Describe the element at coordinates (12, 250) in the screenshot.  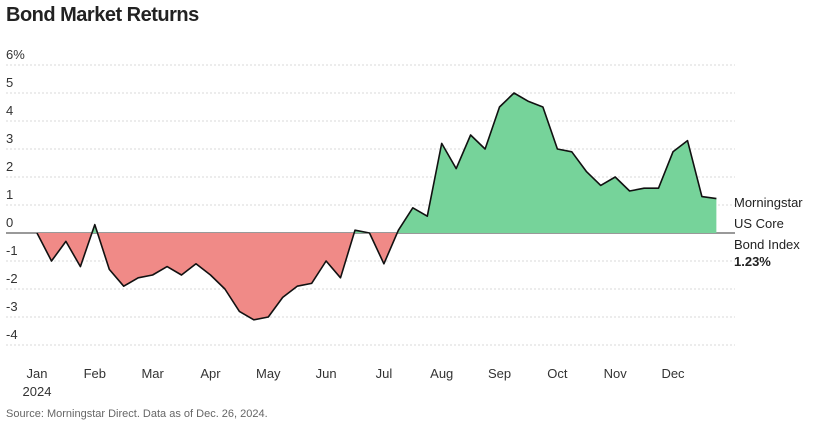
I see `y-tick-label: -1` at that location.